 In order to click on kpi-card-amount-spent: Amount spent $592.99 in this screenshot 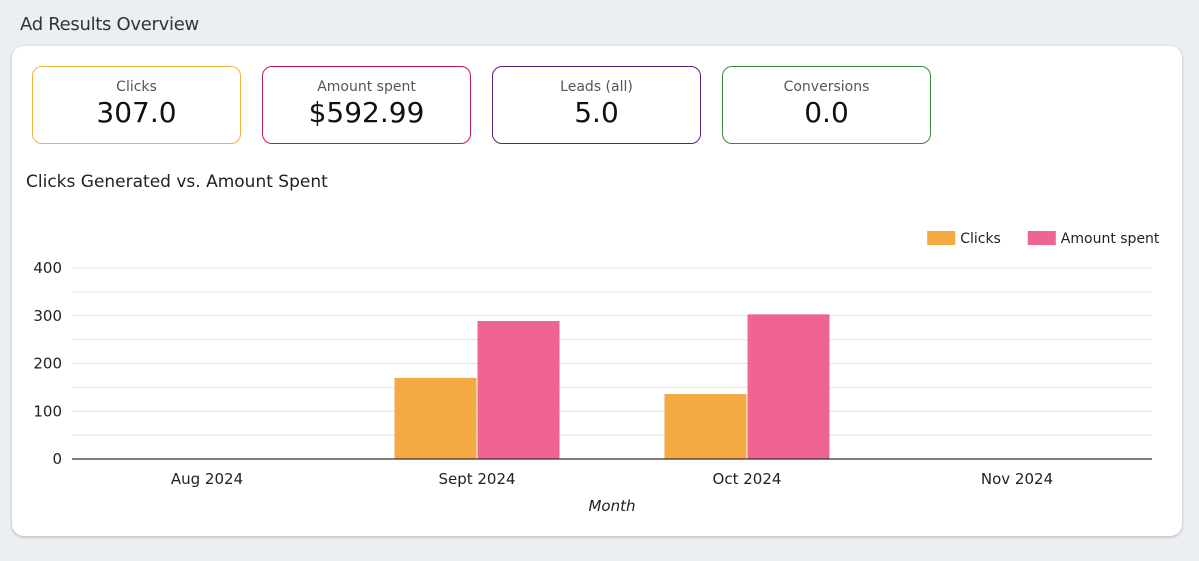, I will do `click(366, 105)`.